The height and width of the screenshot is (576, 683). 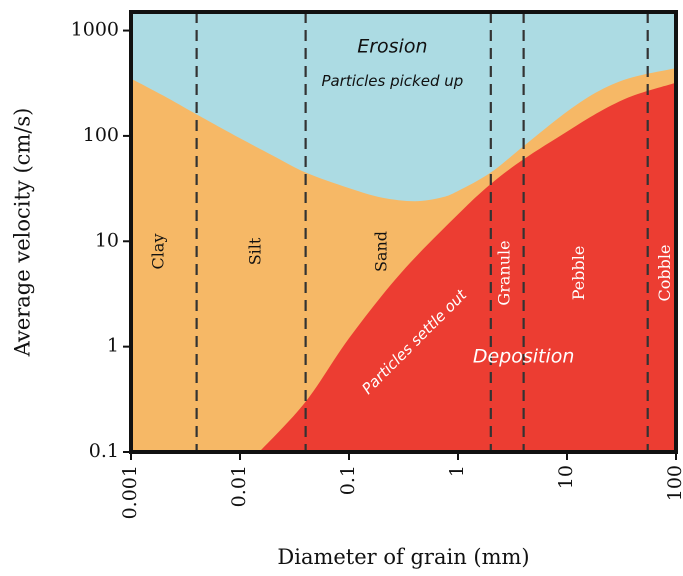 I want to click on zone-label-pebble: Pebble, so click(x=578, y=273).